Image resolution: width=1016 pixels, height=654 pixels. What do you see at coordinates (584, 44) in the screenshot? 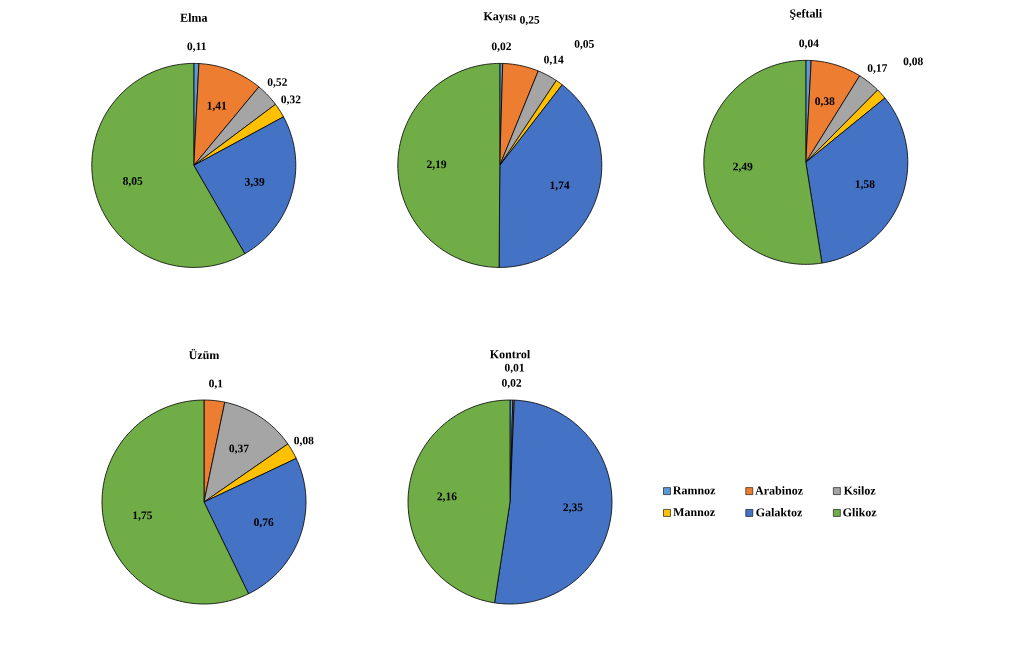
I see `data-label: 0,05` at bounding box center [584, 44].